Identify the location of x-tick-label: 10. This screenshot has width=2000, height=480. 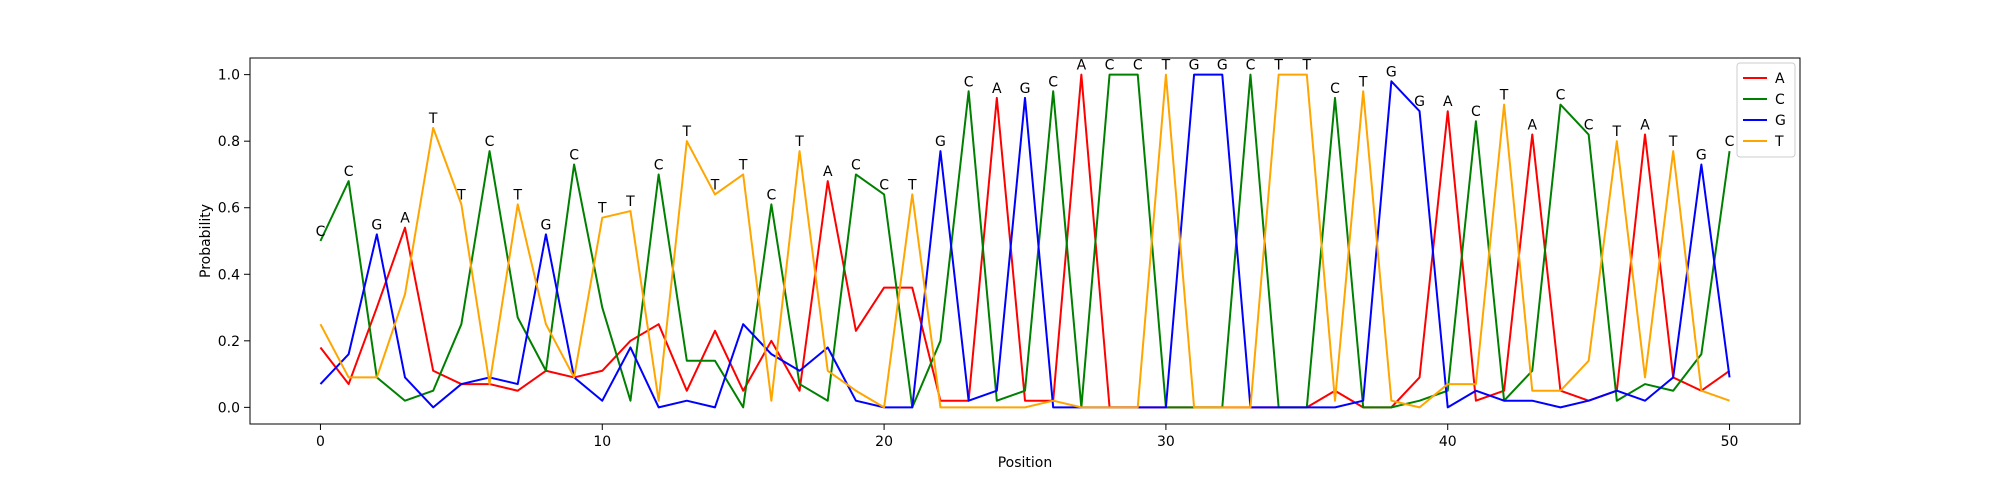
(602, 442).